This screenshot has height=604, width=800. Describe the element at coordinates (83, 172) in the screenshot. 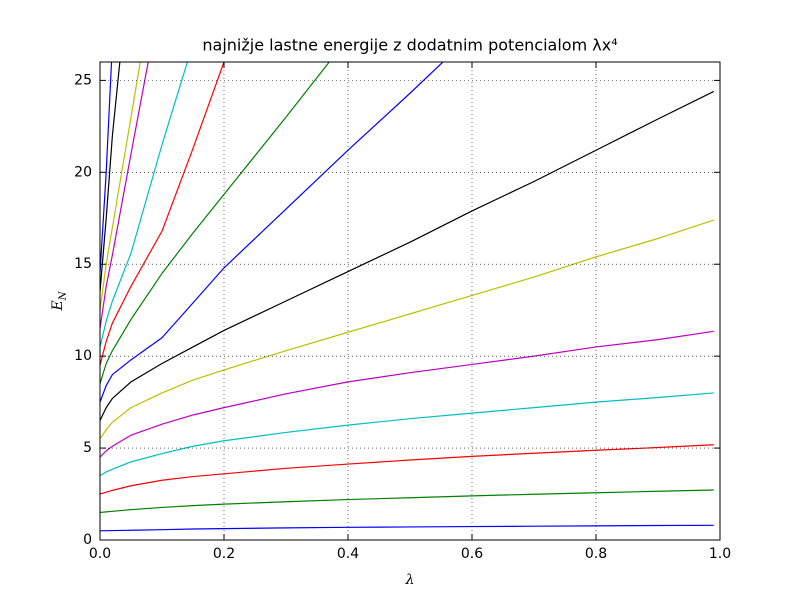

I see `y-tick-label: 20` at that location.